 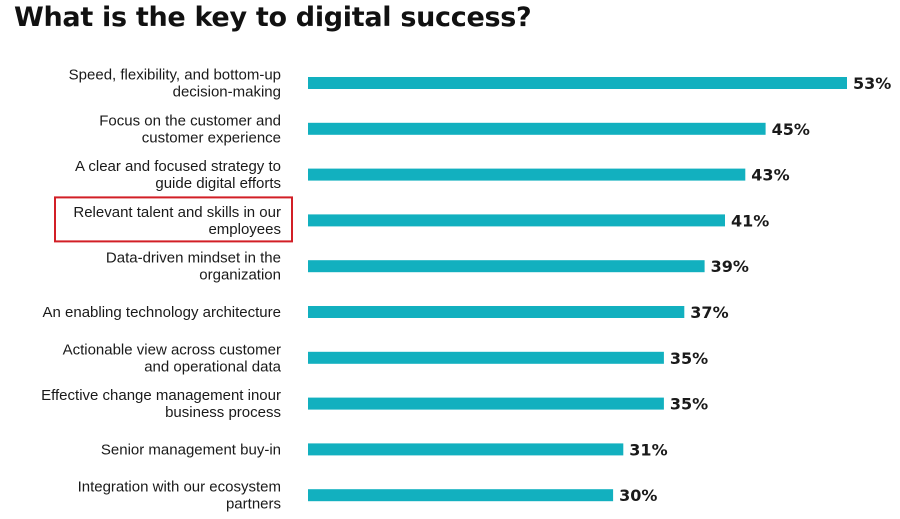 I want to click on value-label-6: 37%, so click(x=709, y=312).